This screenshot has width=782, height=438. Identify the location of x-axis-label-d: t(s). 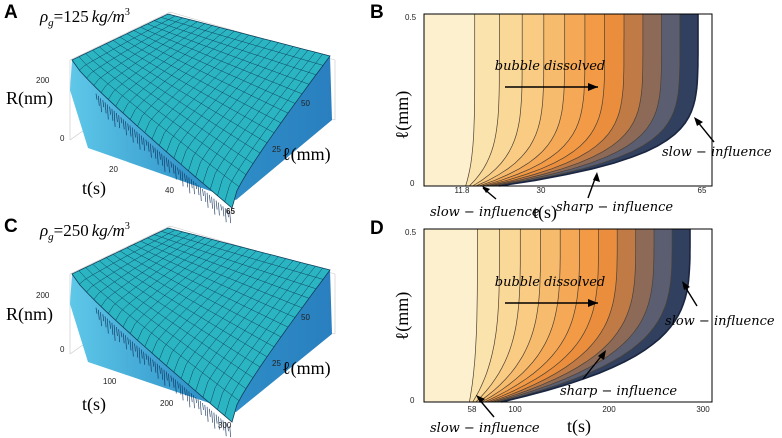
(579, 426).